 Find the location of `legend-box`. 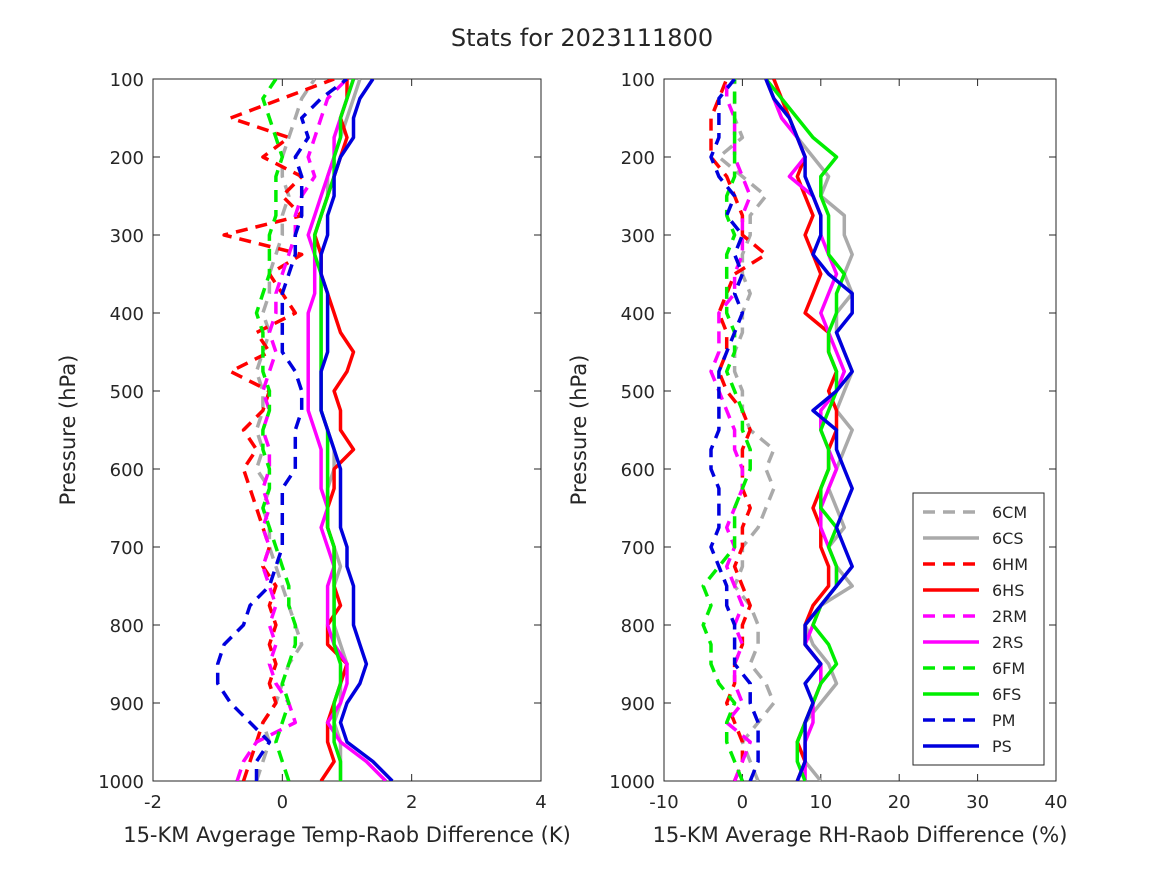

legend-box is located at coordinates (978, 629).